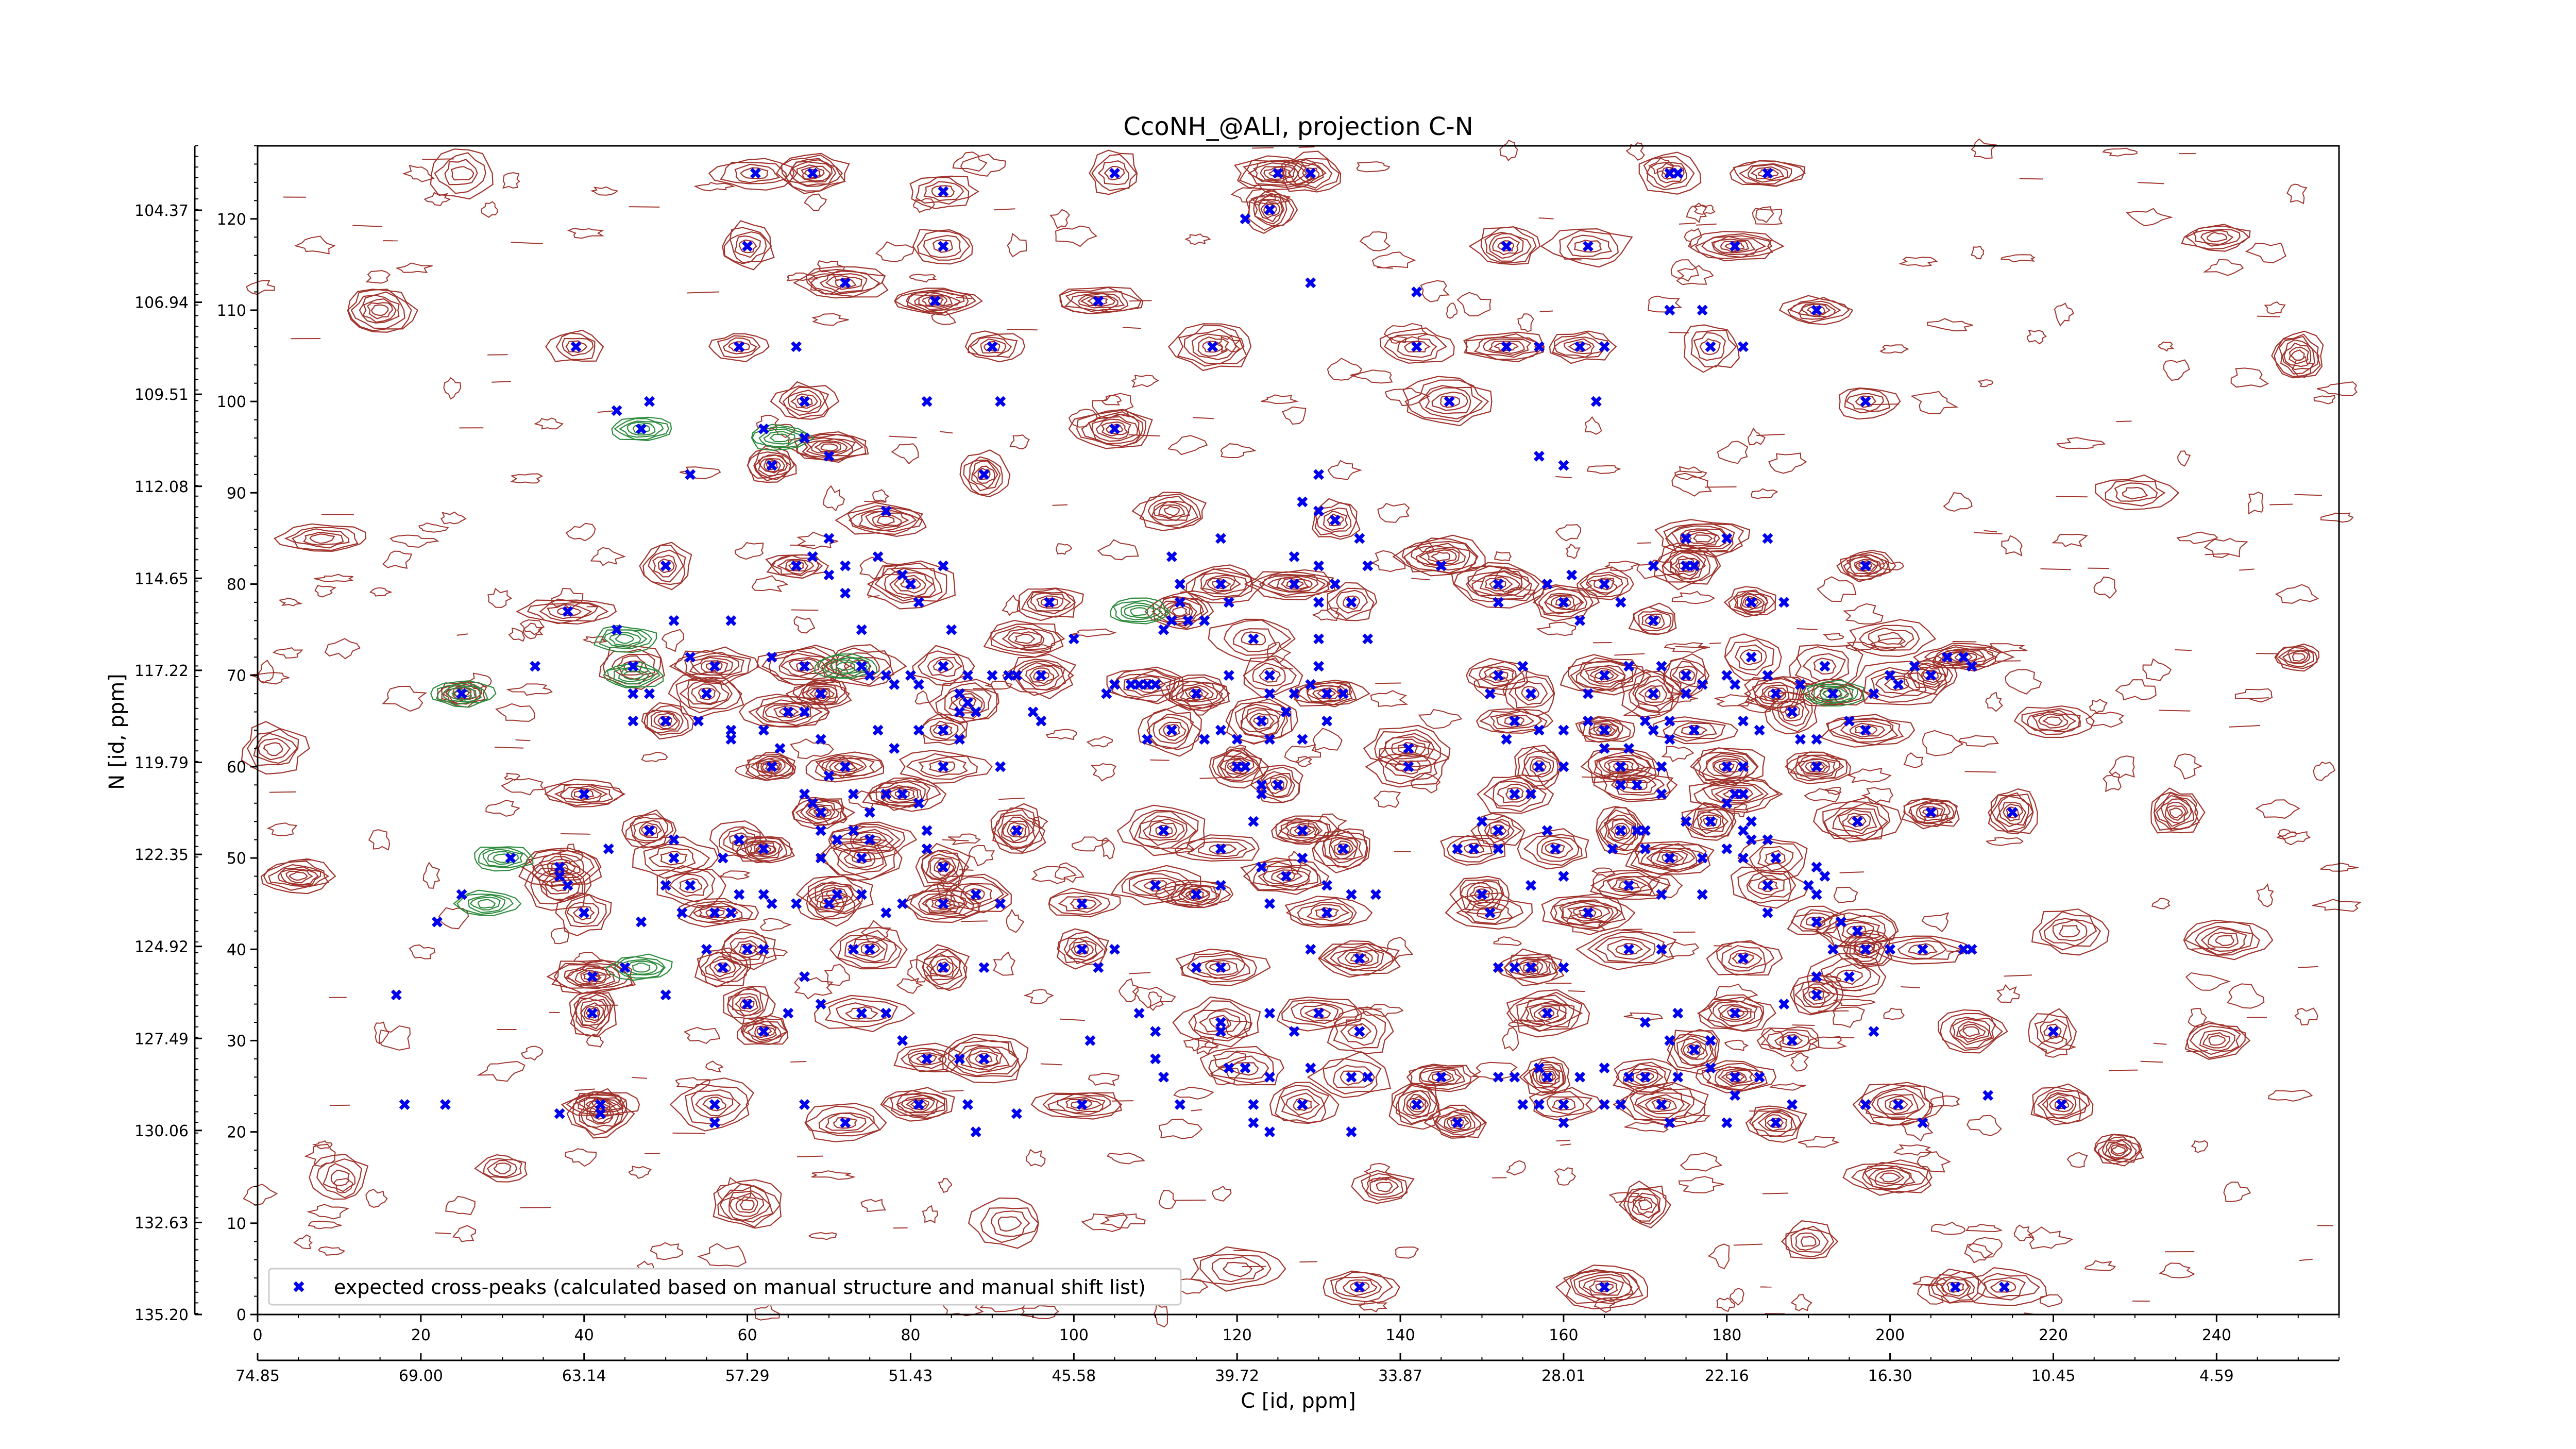 The image size is (2576, 1449). I want to click on x-tick-label: 60, so click(747, 1335).